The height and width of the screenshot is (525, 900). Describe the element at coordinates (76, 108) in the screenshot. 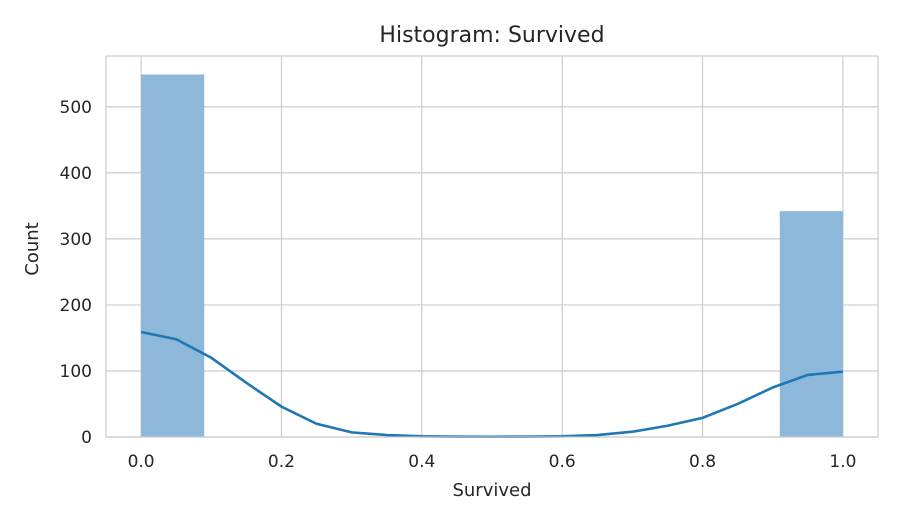

I see `y-tick-label-5: 500` at that location.